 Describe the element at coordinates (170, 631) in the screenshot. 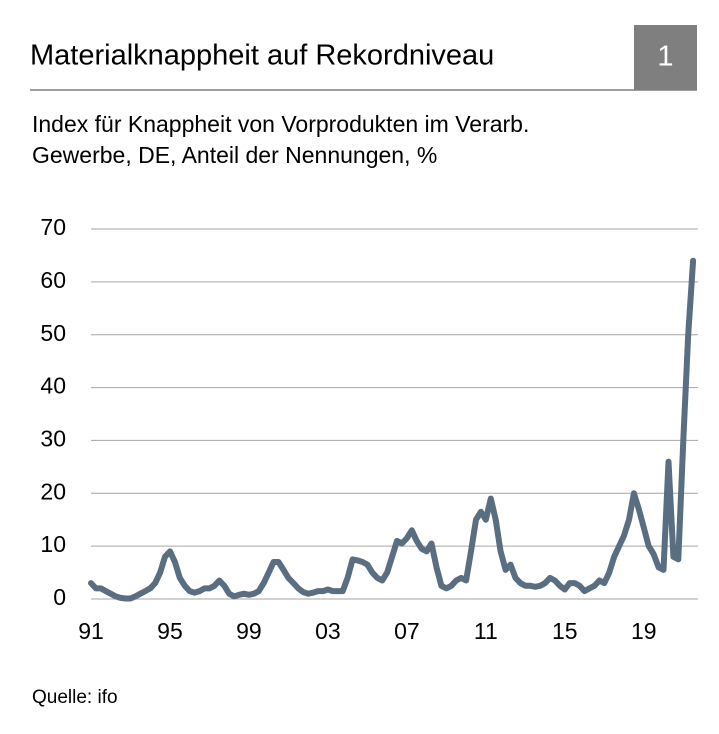

I see `x-tick-label: 95` at that location.